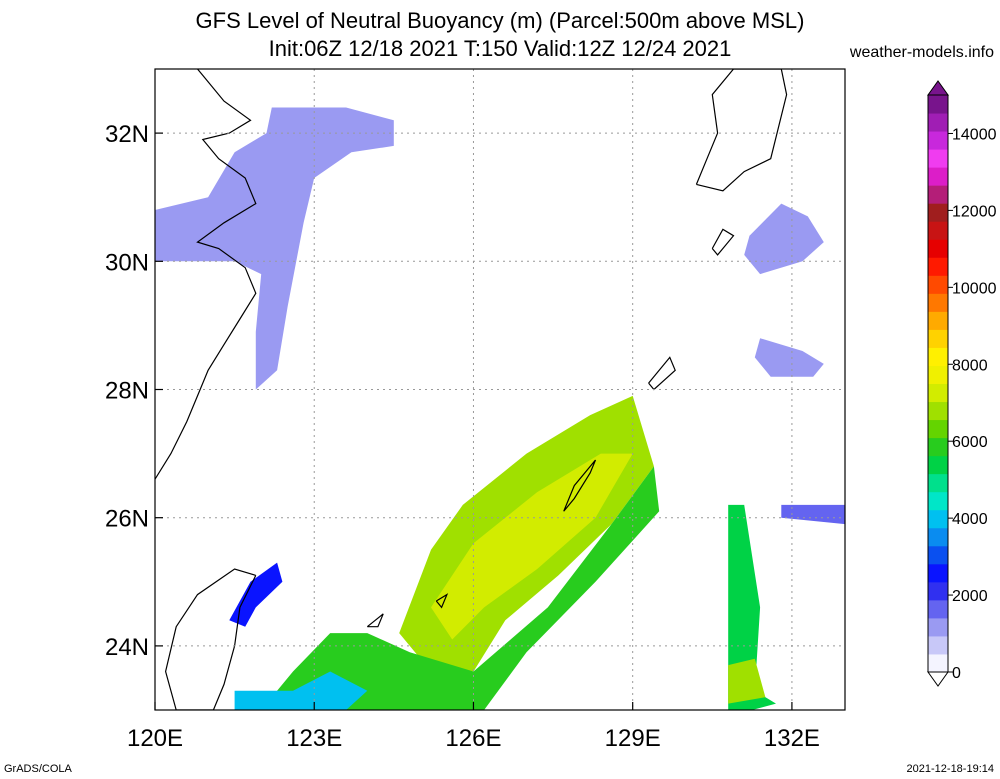  I want to click on colorbar-tick-label: 8000, so click(970, 365).